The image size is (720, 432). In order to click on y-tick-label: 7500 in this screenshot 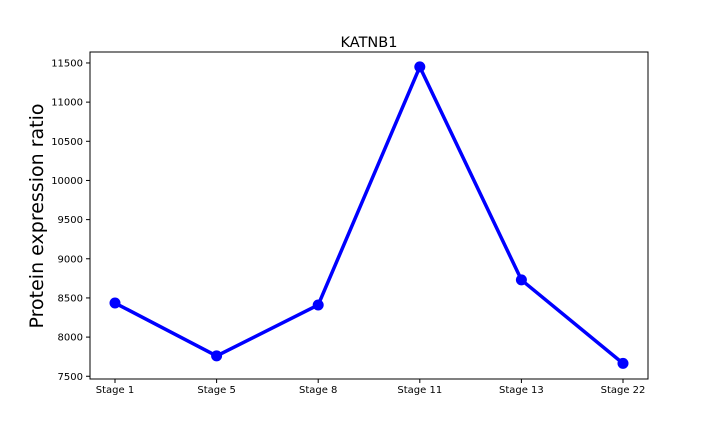, I will do `click(70, 377)`.